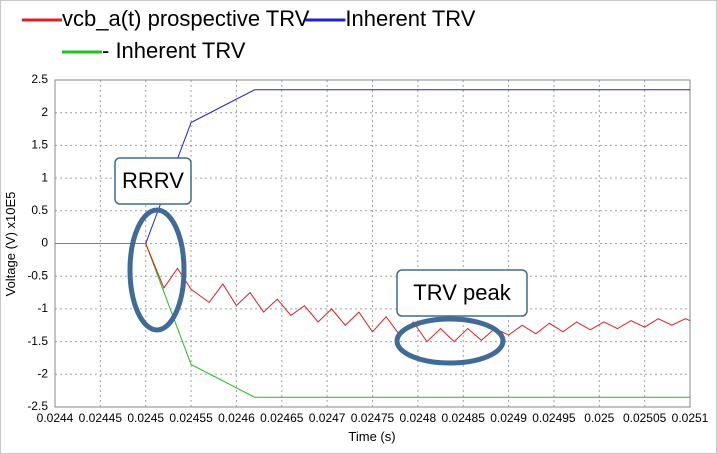 This screenshot has height=454, width=717. I want to click on legend-label: - Inherent TRV, so click(174, 50).